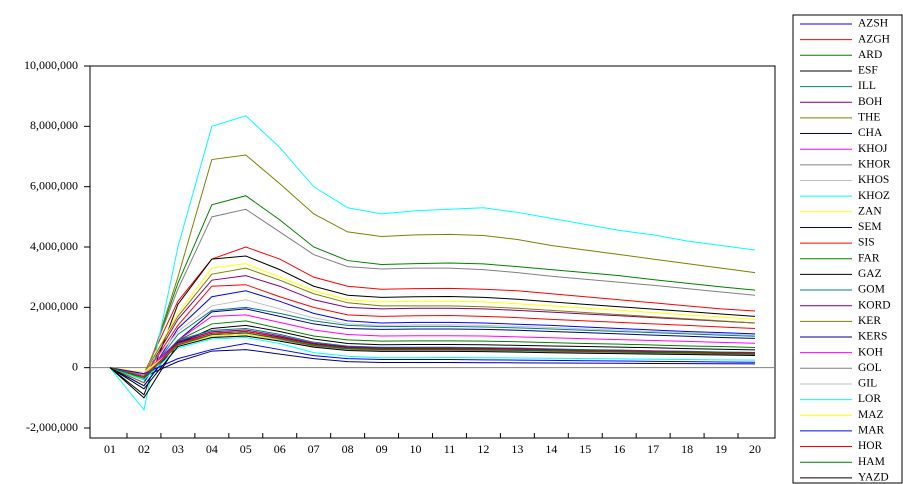  What do you see at coordinates (874, 305) in the screenshot?
I see `legend-label: KORD` at bounding box center [874, 305].